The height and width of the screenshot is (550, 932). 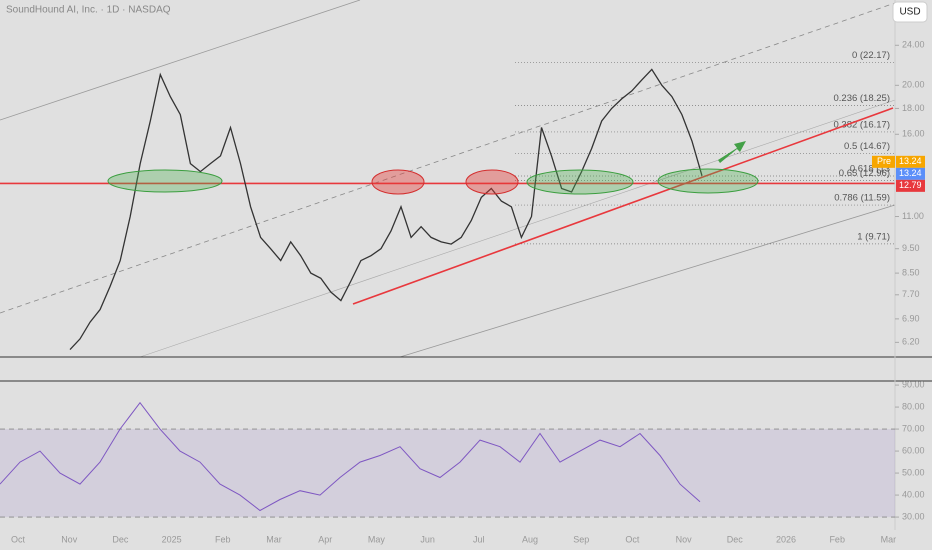 I want to click on fib-label: 0.5 (14.67), so click(x=867, y=146).